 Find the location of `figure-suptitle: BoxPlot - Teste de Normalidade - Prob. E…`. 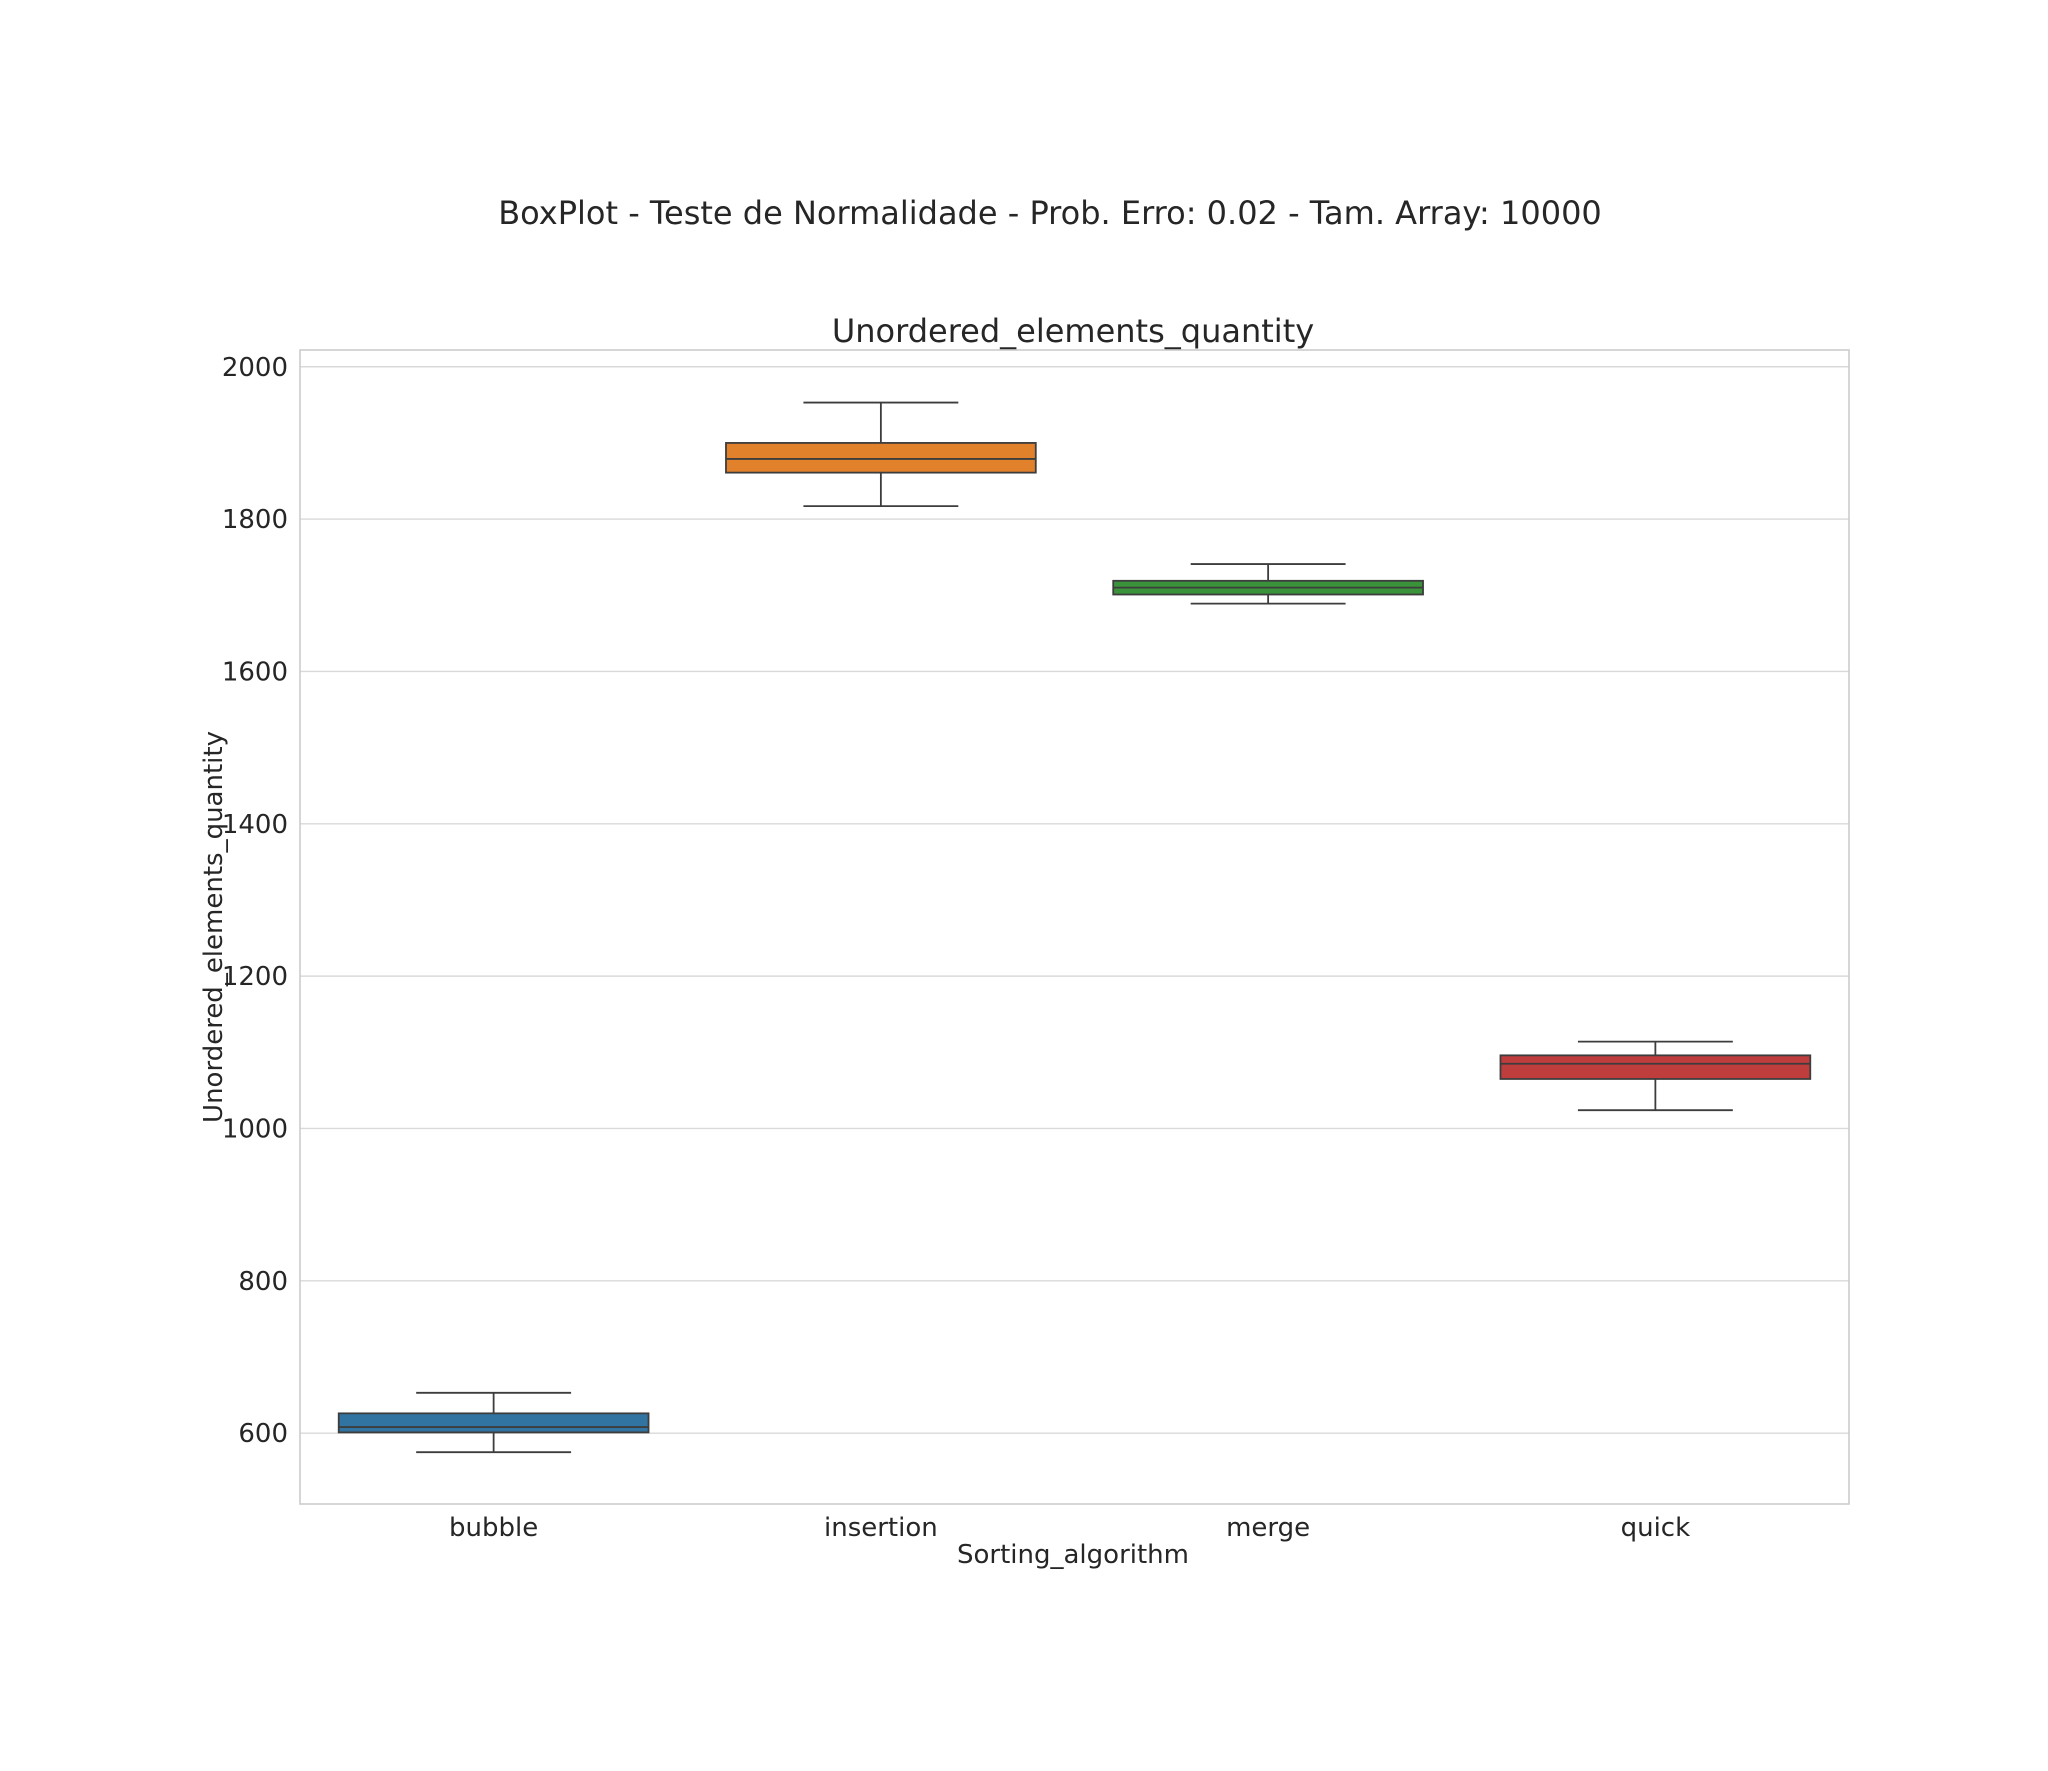

figure-suptitle: BoxPlot - Teste de Normalidade - Prob. E… is located at coordinates (1050, 213).